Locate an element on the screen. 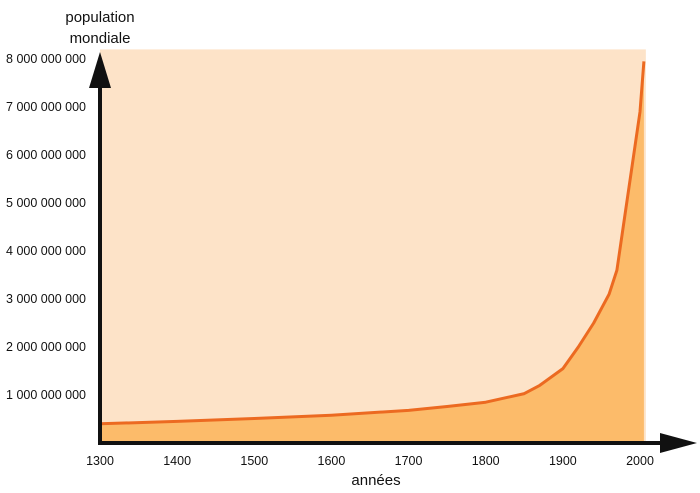 The image size is (700, 493). x-tick-label: 1400 is located at coordinates (177, 461).